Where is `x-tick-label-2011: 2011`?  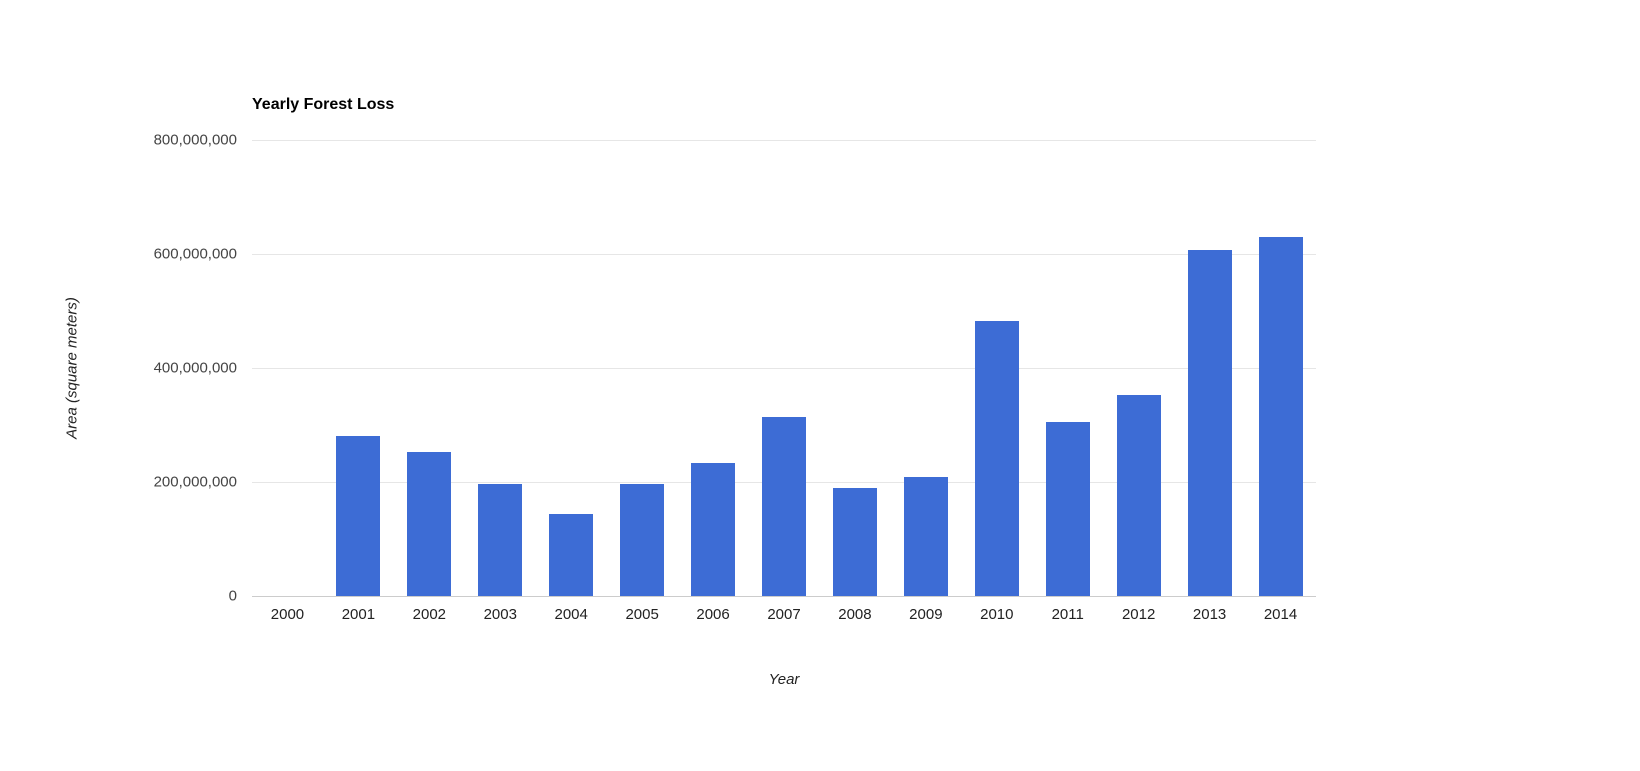
x-tick-label-2011: 2011 is located at coordinates (1067, 614).